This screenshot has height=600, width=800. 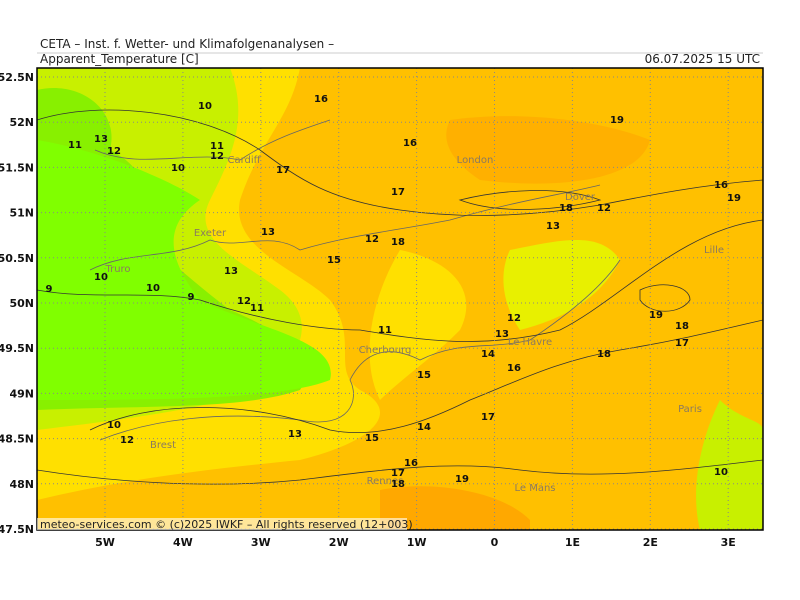 What do you see at coordinates (244, 160) in the screenshot?
I see `city-label: Cardiff` at bounding box center [244, 160].